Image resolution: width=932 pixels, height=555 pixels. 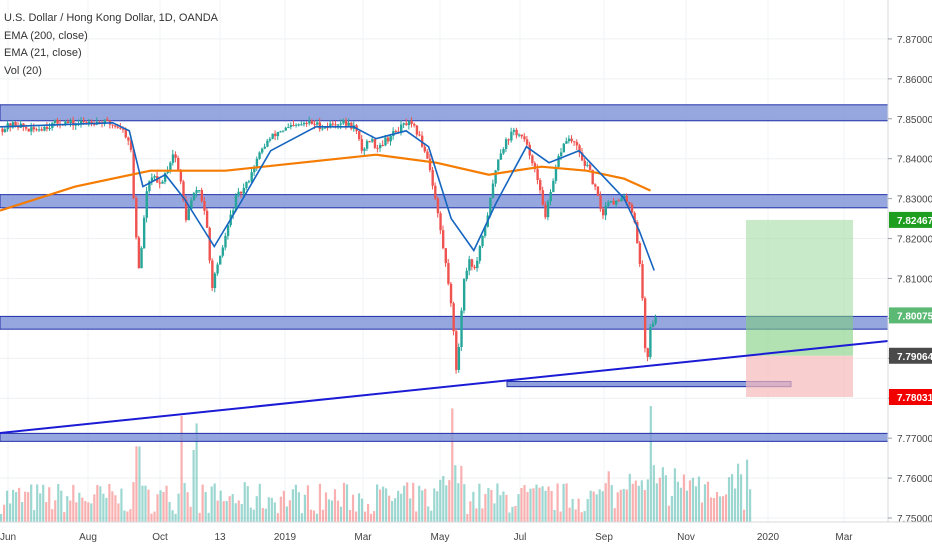 What do you see at coordinates (23, 70) in the screenshot?
I see `legend-volume: Vol (20)` at bounding box center [23, 70].